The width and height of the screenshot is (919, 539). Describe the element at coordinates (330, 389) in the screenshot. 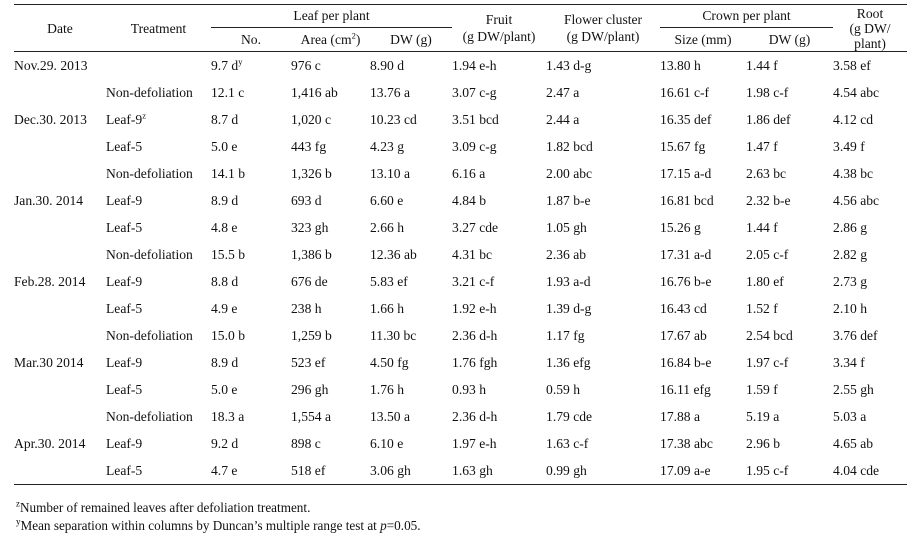

I see `cell-leaf-area: 296 gh` at that location.